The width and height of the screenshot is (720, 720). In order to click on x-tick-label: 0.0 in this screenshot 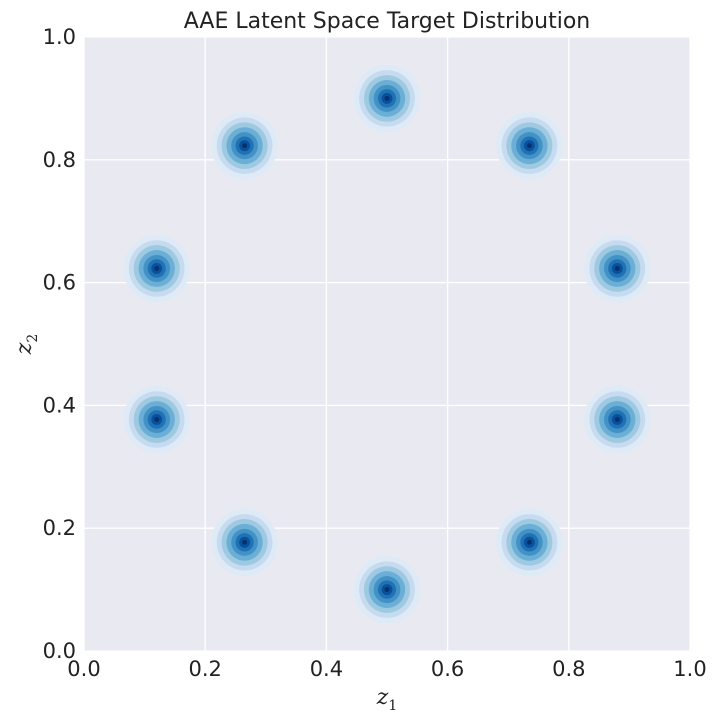, I will do `click(83, 669)`.